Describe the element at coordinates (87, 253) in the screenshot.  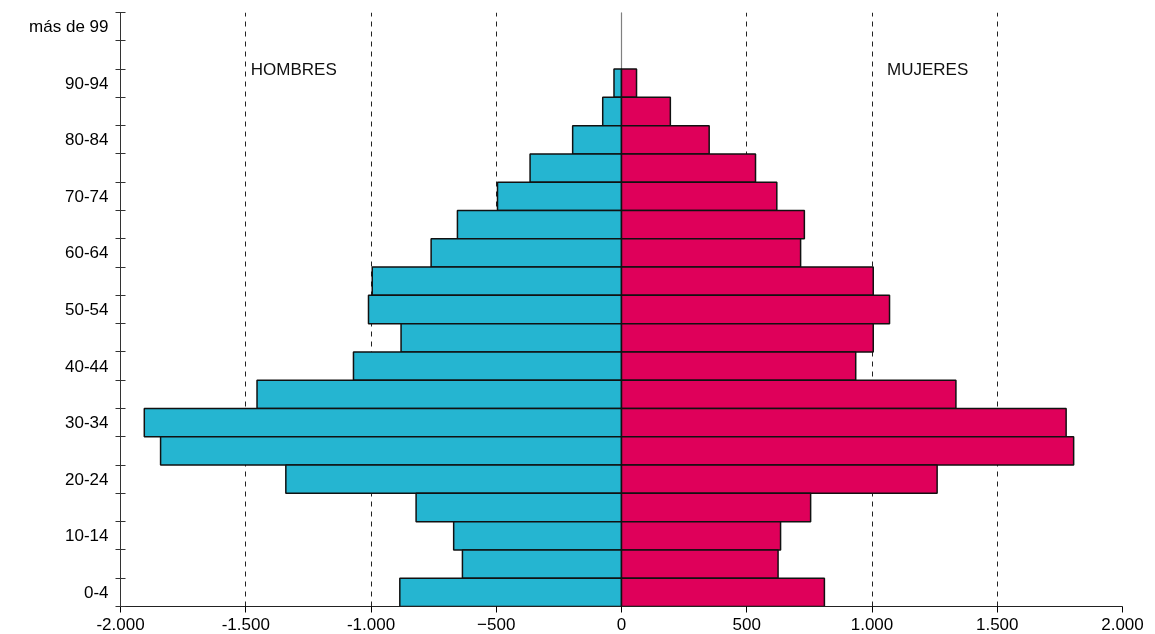
I see `y-tick-label: 60-64` at that location.